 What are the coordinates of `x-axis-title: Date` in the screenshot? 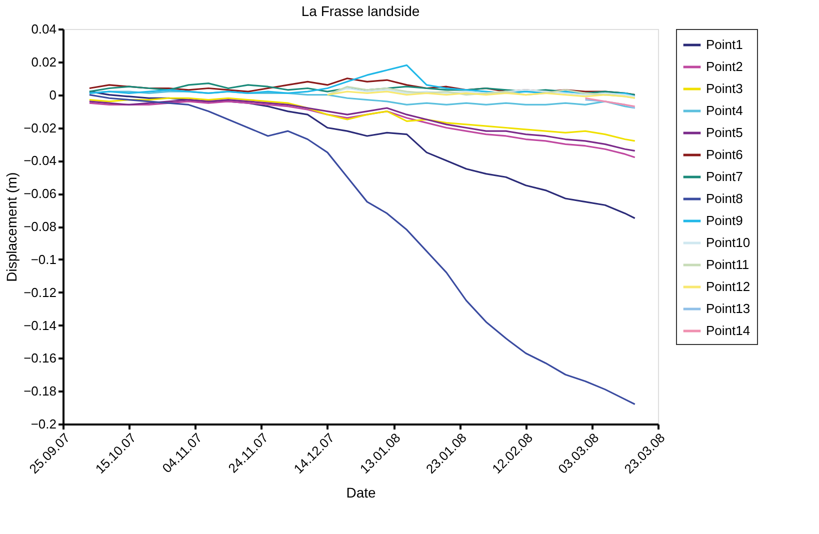 It's located at (361, 492).